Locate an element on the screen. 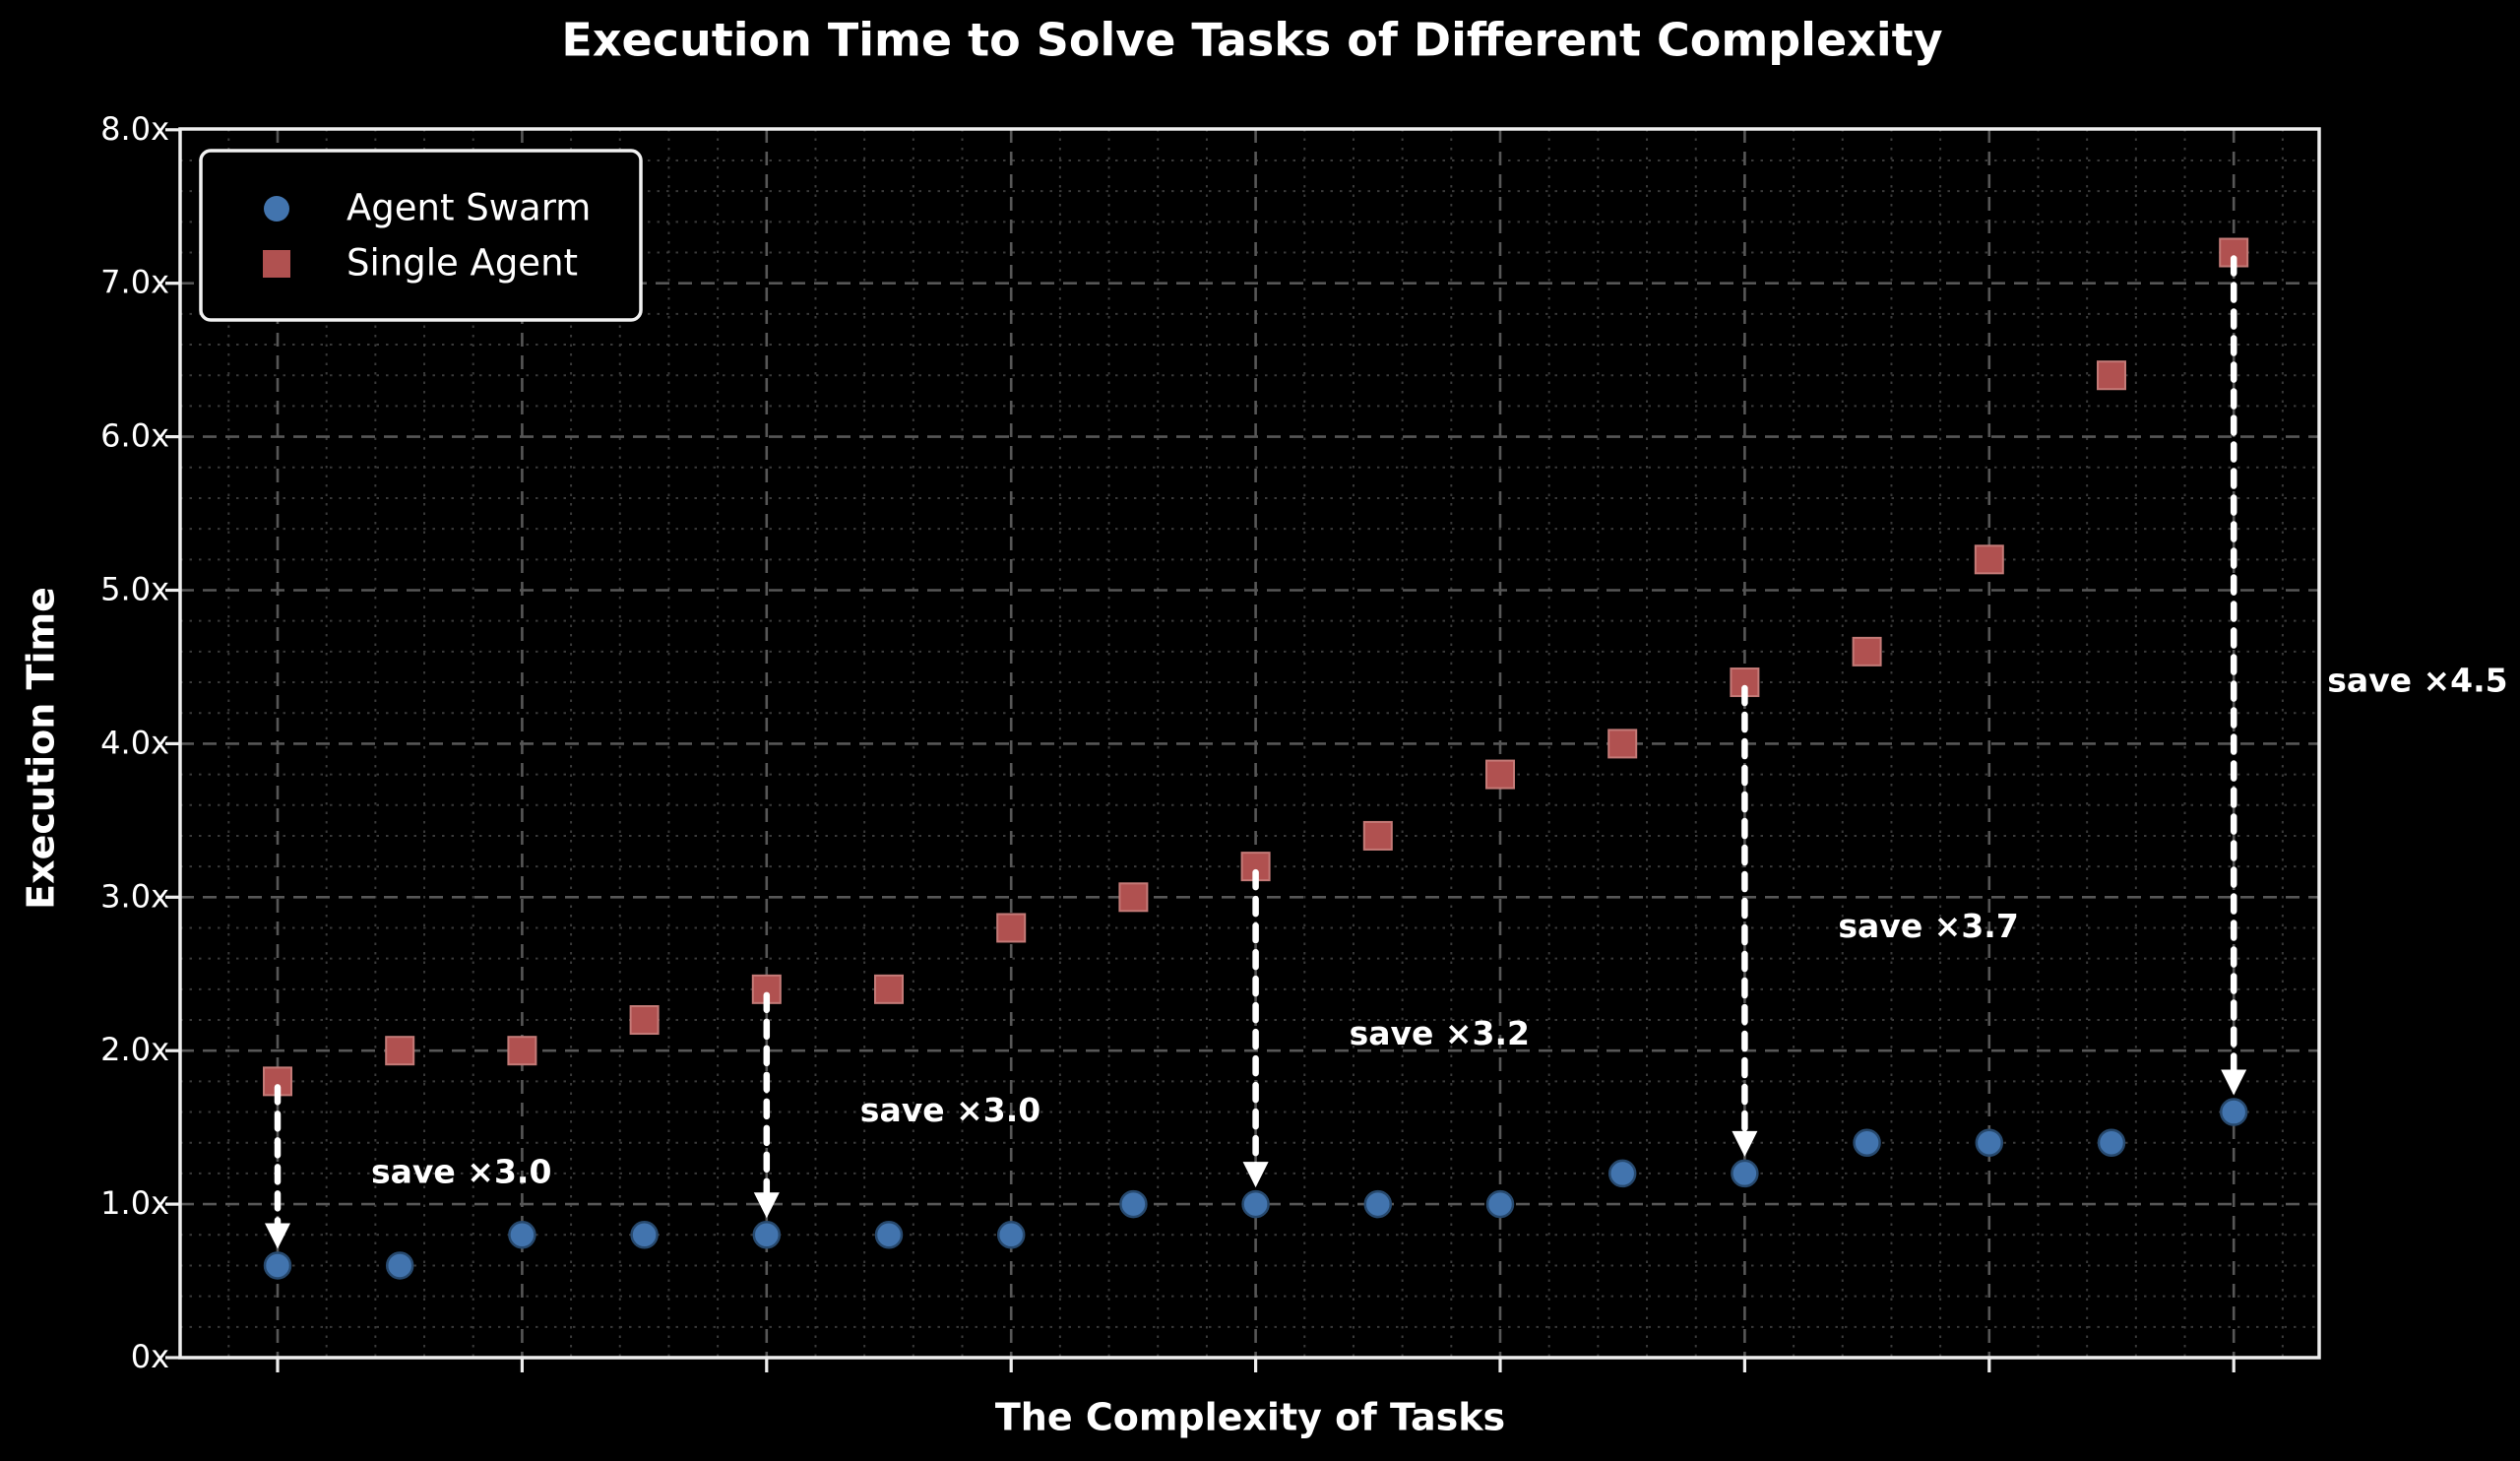 This screenshot has height=1461, width=2520. y-tick-label: 2.0x is located at coordinates (134, 1049).